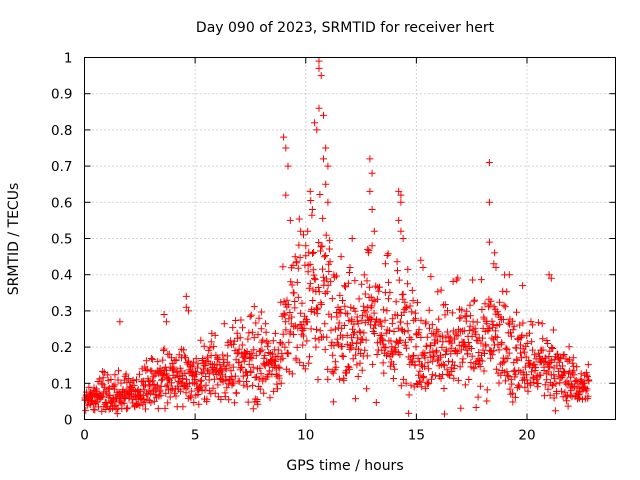 This screenshot has width=640, height=480. Describe the element at coordinates (526, 436) in the screenshot. I see `x-tick-label: 20` at that location.